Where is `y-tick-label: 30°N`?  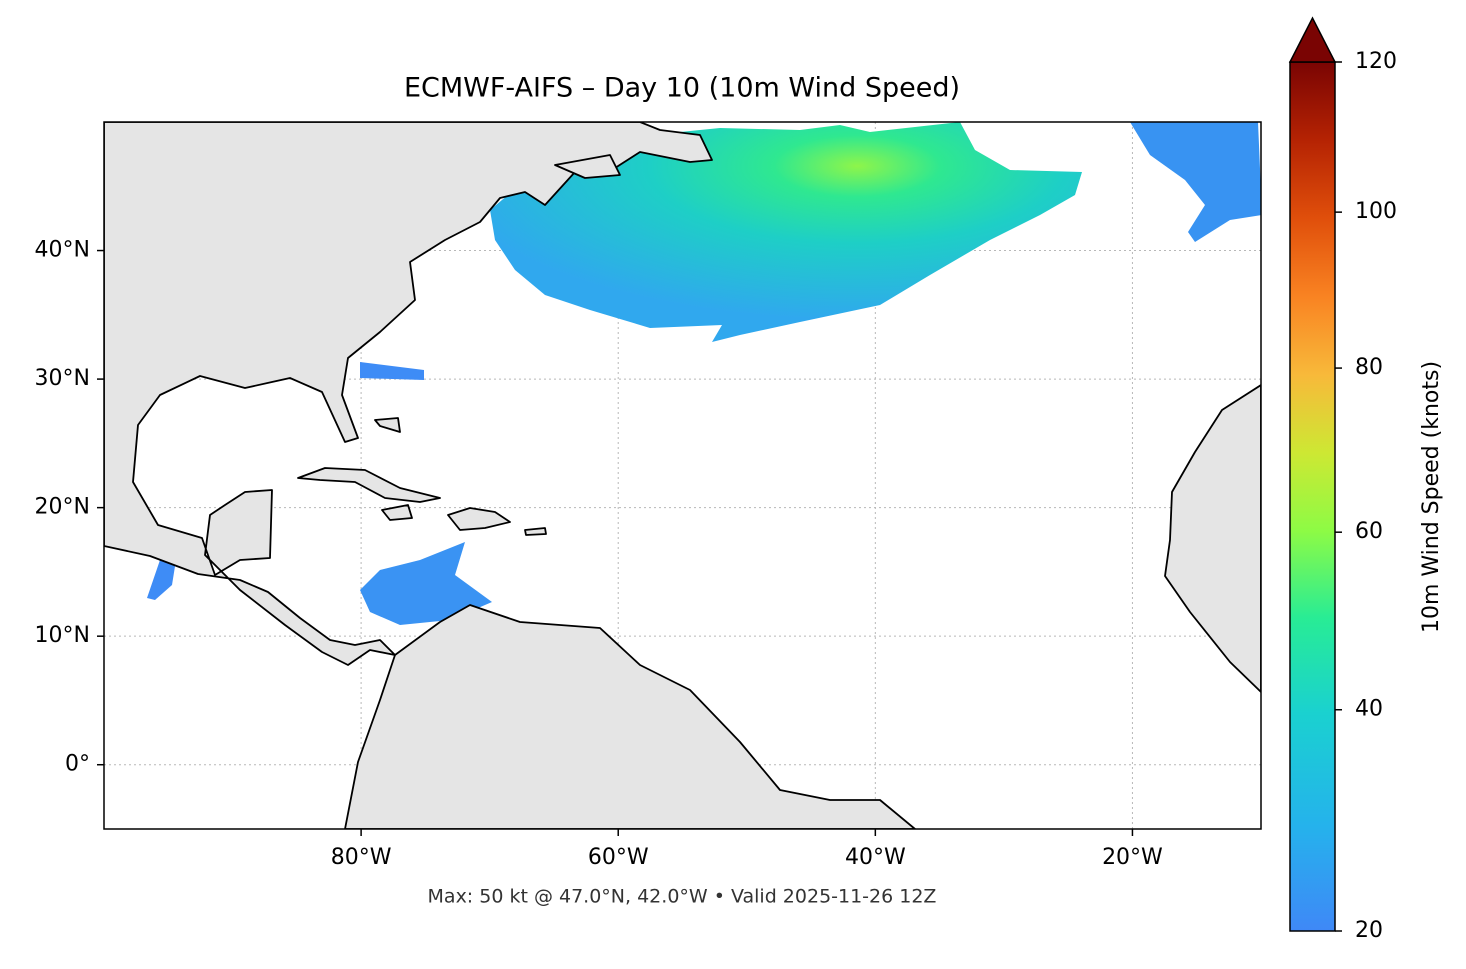
y-tick-label: 30°N is located at coordinates (62, 378).